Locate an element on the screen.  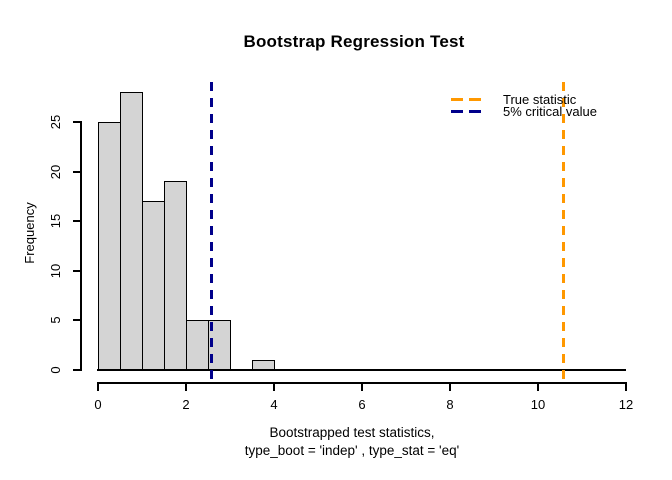
x-tick-label: 8 is located at coordinates (450, 404).